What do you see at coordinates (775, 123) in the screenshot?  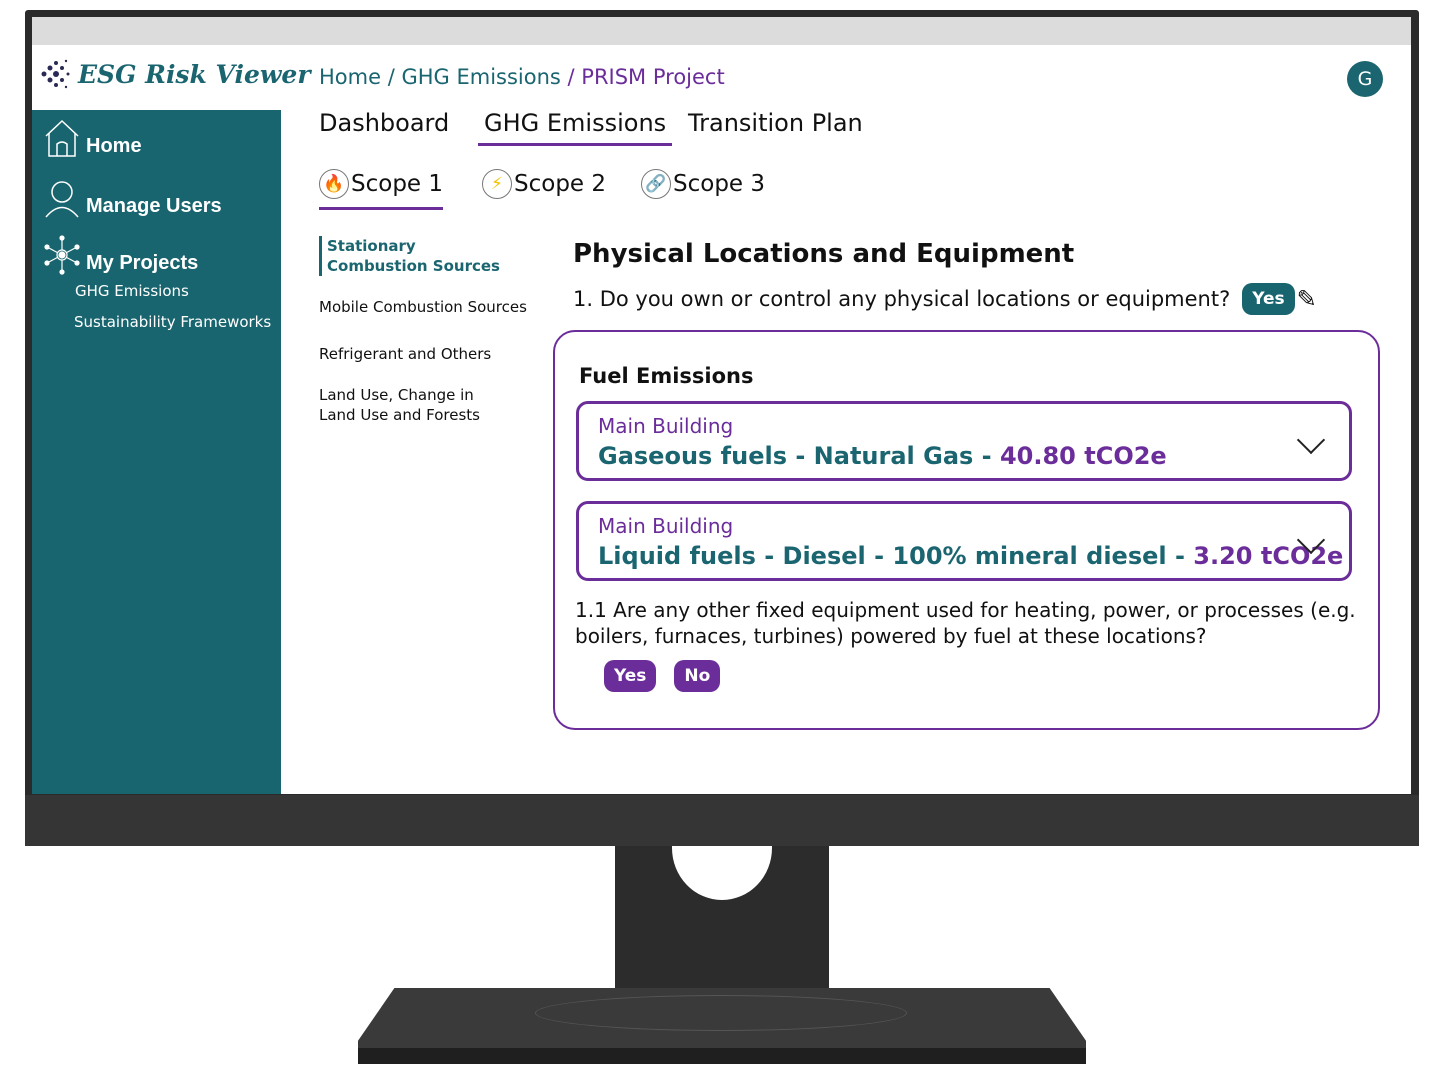 I see `tab-transition-plan: Transition Plan` at bounding box center [775, 123].